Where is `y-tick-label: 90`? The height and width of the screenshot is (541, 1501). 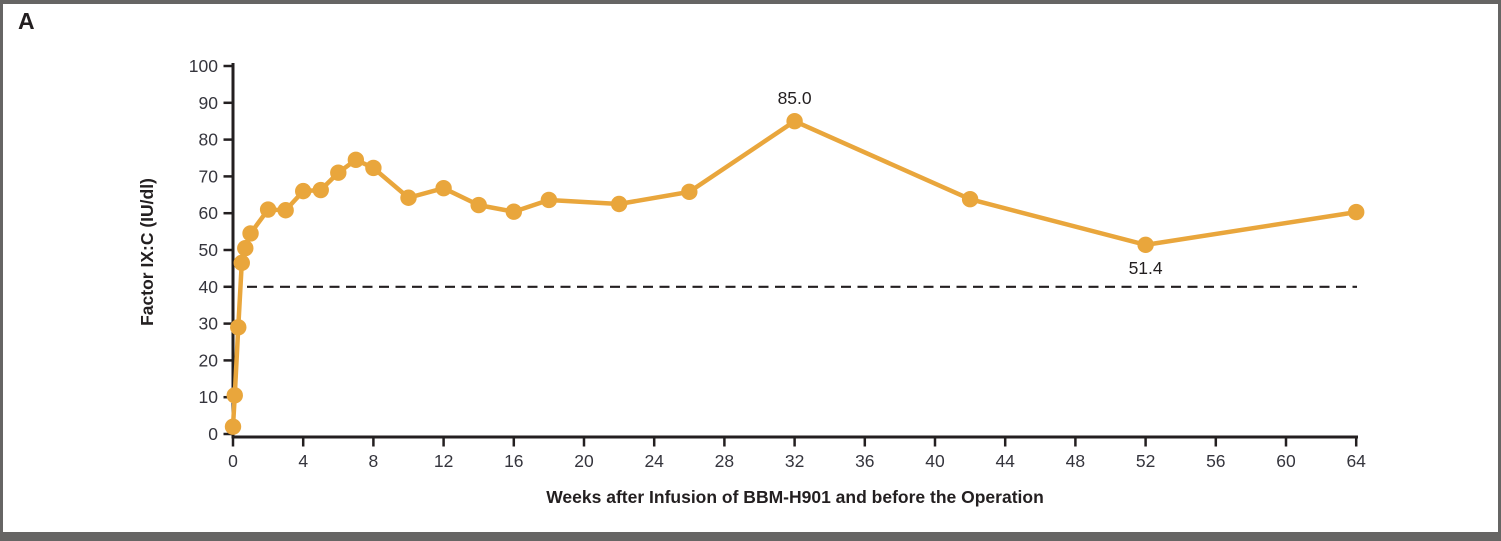
y-tick-label: 90 is located at coordinates (209, 103).